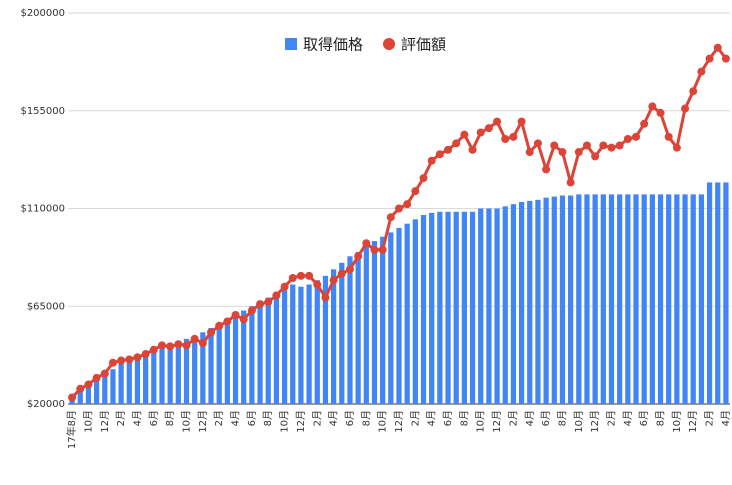  Describe the element at coordinates (46, 404) in the screenshot. I see `y-tick-label: $20000` at that location.